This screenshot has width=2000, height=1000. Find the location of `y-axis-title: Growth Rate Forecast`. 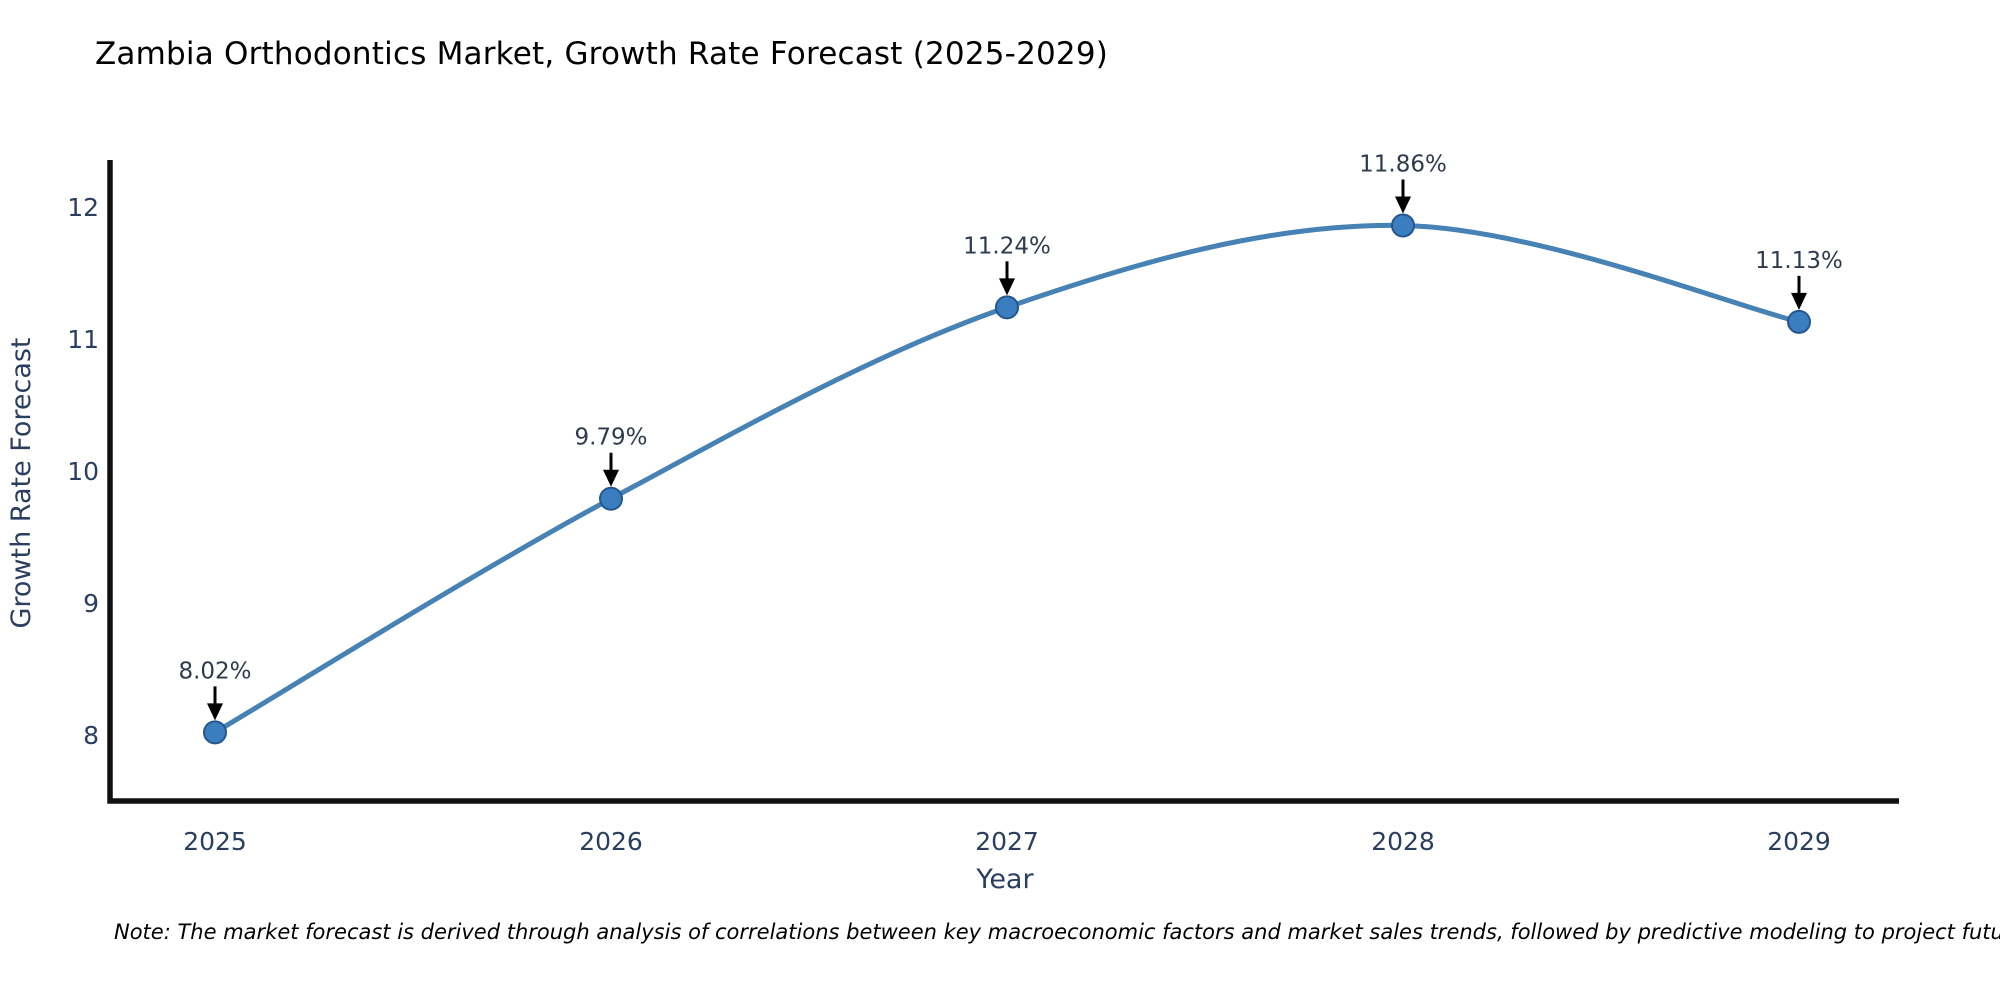

y-axis-title: Growth Rate Forecast is located at coordinates (21, 482).